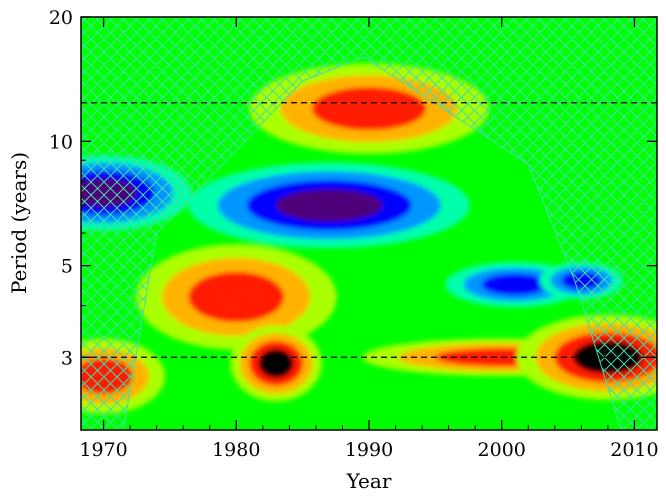 The image size is (666, 496). I want to click on y-tick-label-3: 3, so click(67, 358).